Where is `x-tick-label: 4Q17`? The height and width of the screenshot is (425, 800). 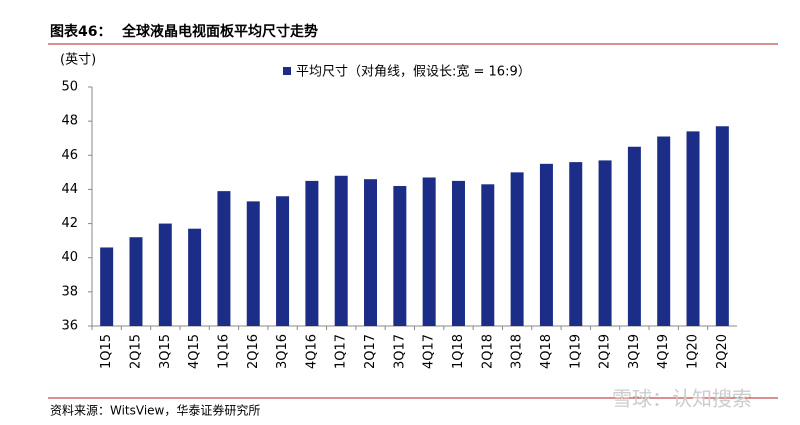 x-tick-label: 4Q17 is located at coordinates (429, 351).